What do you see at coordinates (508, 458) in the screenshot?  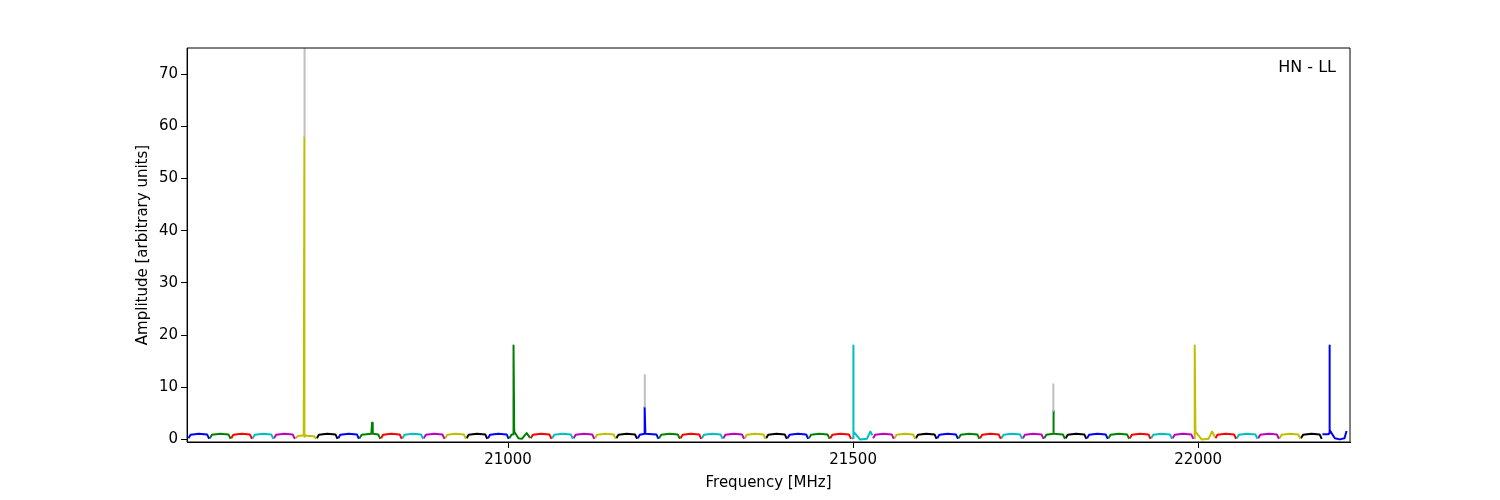 I see `x-tick-label: 21000` at bounding box center [508, 458].